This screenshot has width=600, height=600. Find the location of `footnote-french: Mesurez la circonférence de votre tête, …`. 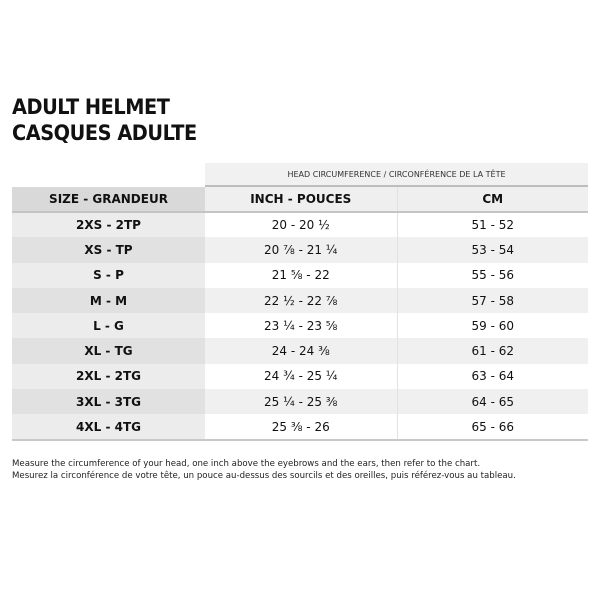

footnote-french: Mesurez la circonférence de votre tête, … is located at coordinates (264, 476).